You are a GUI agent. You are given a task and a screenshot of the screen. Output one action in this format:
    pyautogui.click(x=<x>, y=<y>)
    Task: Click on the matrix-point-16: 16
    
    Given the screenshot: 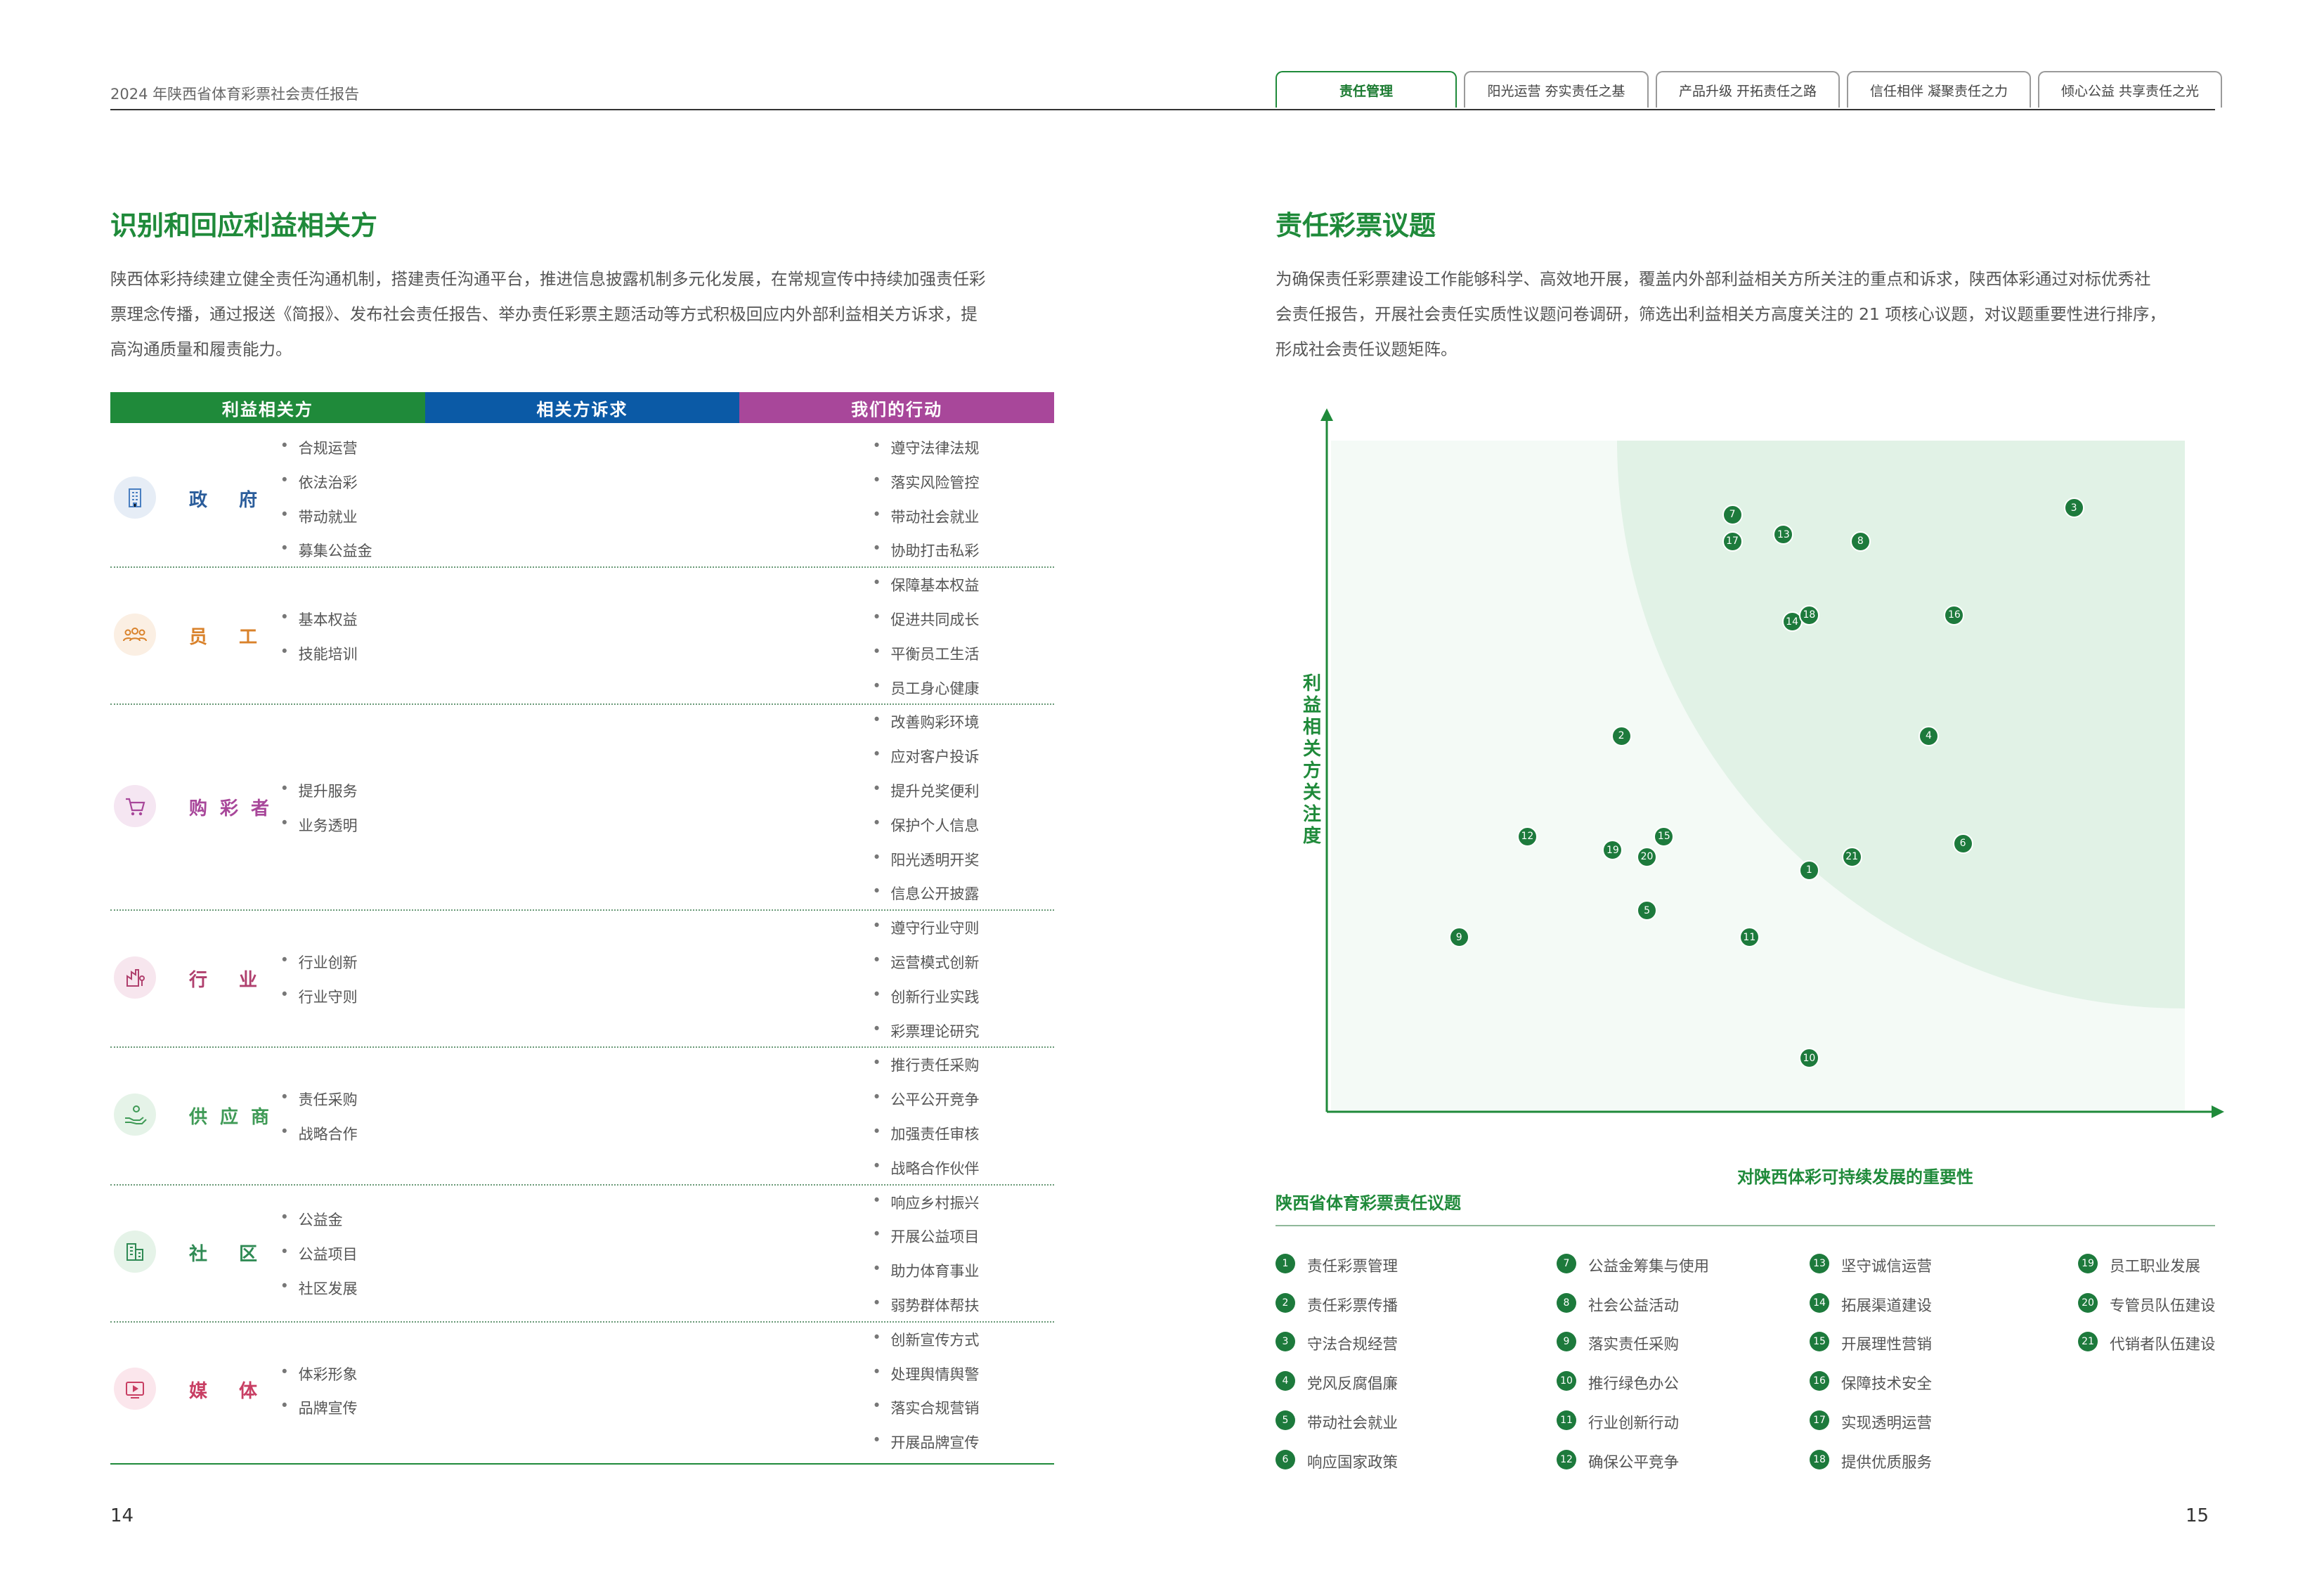 What is the action you would take?
    pyautogui.click(x=1954, y=614)
    